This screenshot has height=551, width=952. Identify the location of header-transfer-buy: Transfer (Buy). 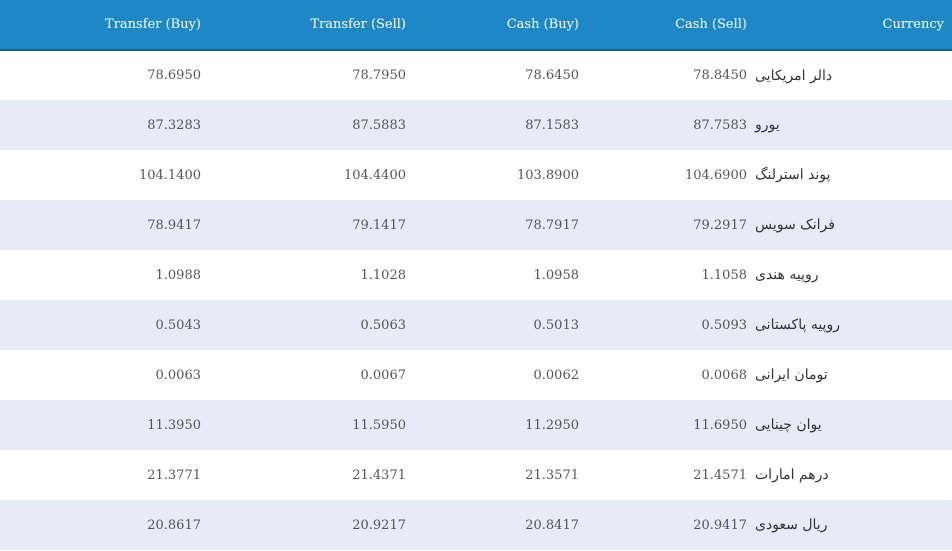
(104, 25).